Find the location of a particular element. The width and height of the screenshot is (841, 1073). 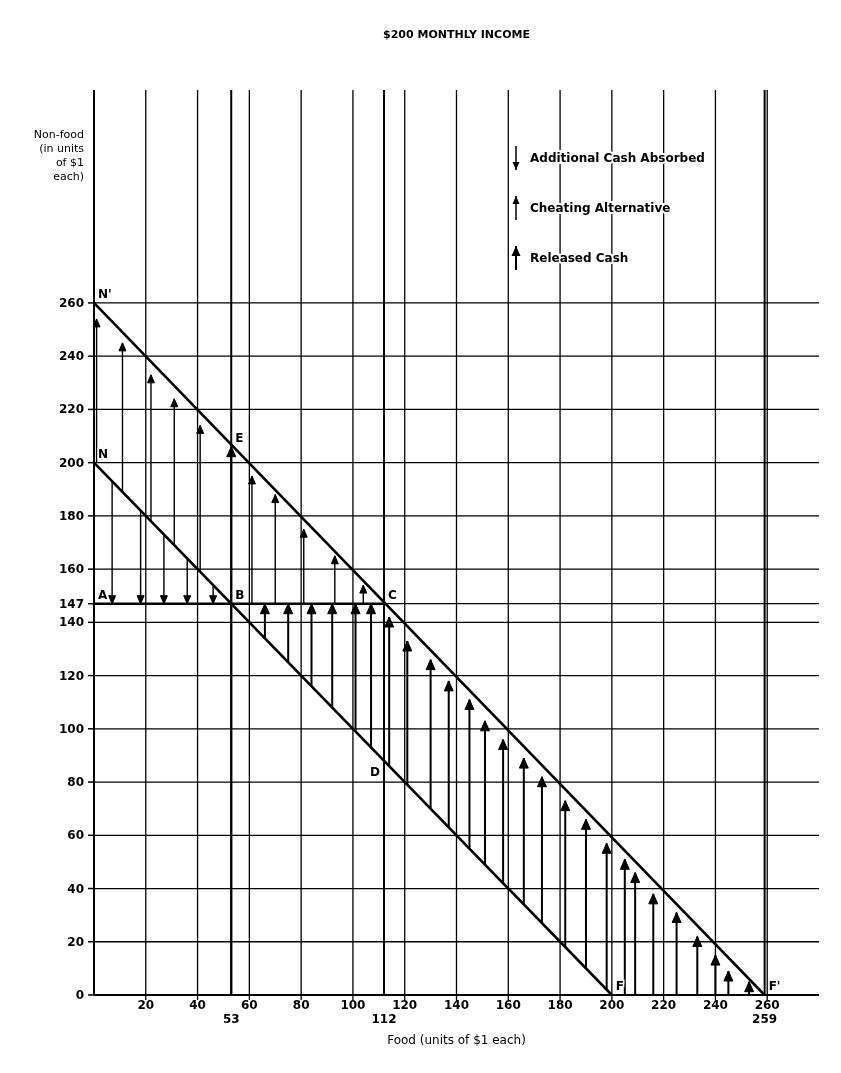

x-axis-title: Food (units of $1 each) is located at coordinates (456, 1040).